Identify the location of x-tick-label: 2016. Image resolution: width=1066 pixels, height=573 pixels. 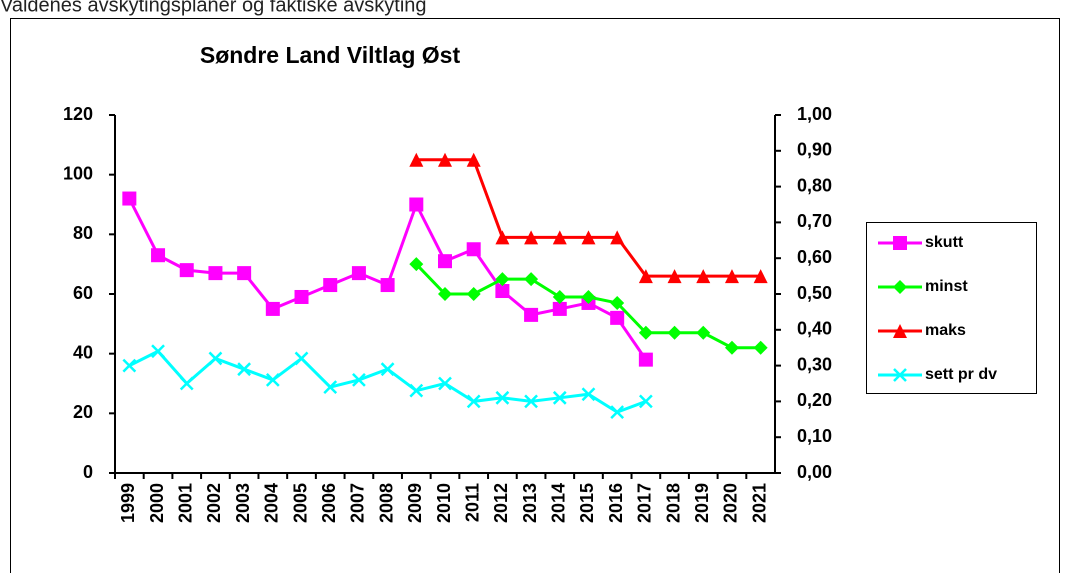
(616, 503).